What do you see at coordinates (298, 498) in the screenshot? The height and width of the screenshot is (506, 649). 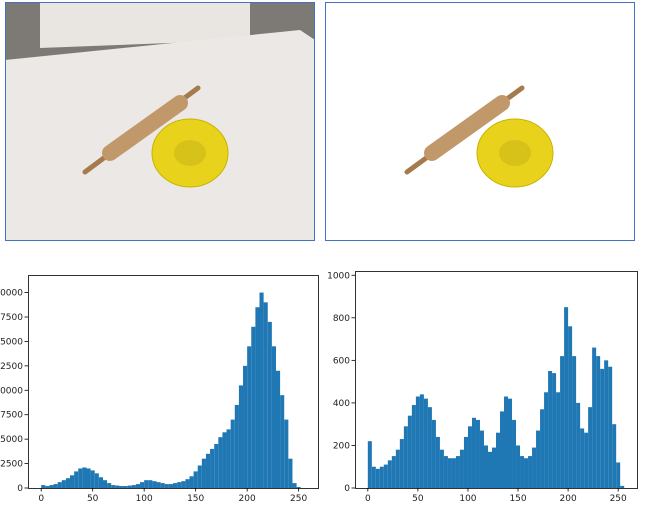 I see `x-tick-label: 250` at bounding box center [298, 498].